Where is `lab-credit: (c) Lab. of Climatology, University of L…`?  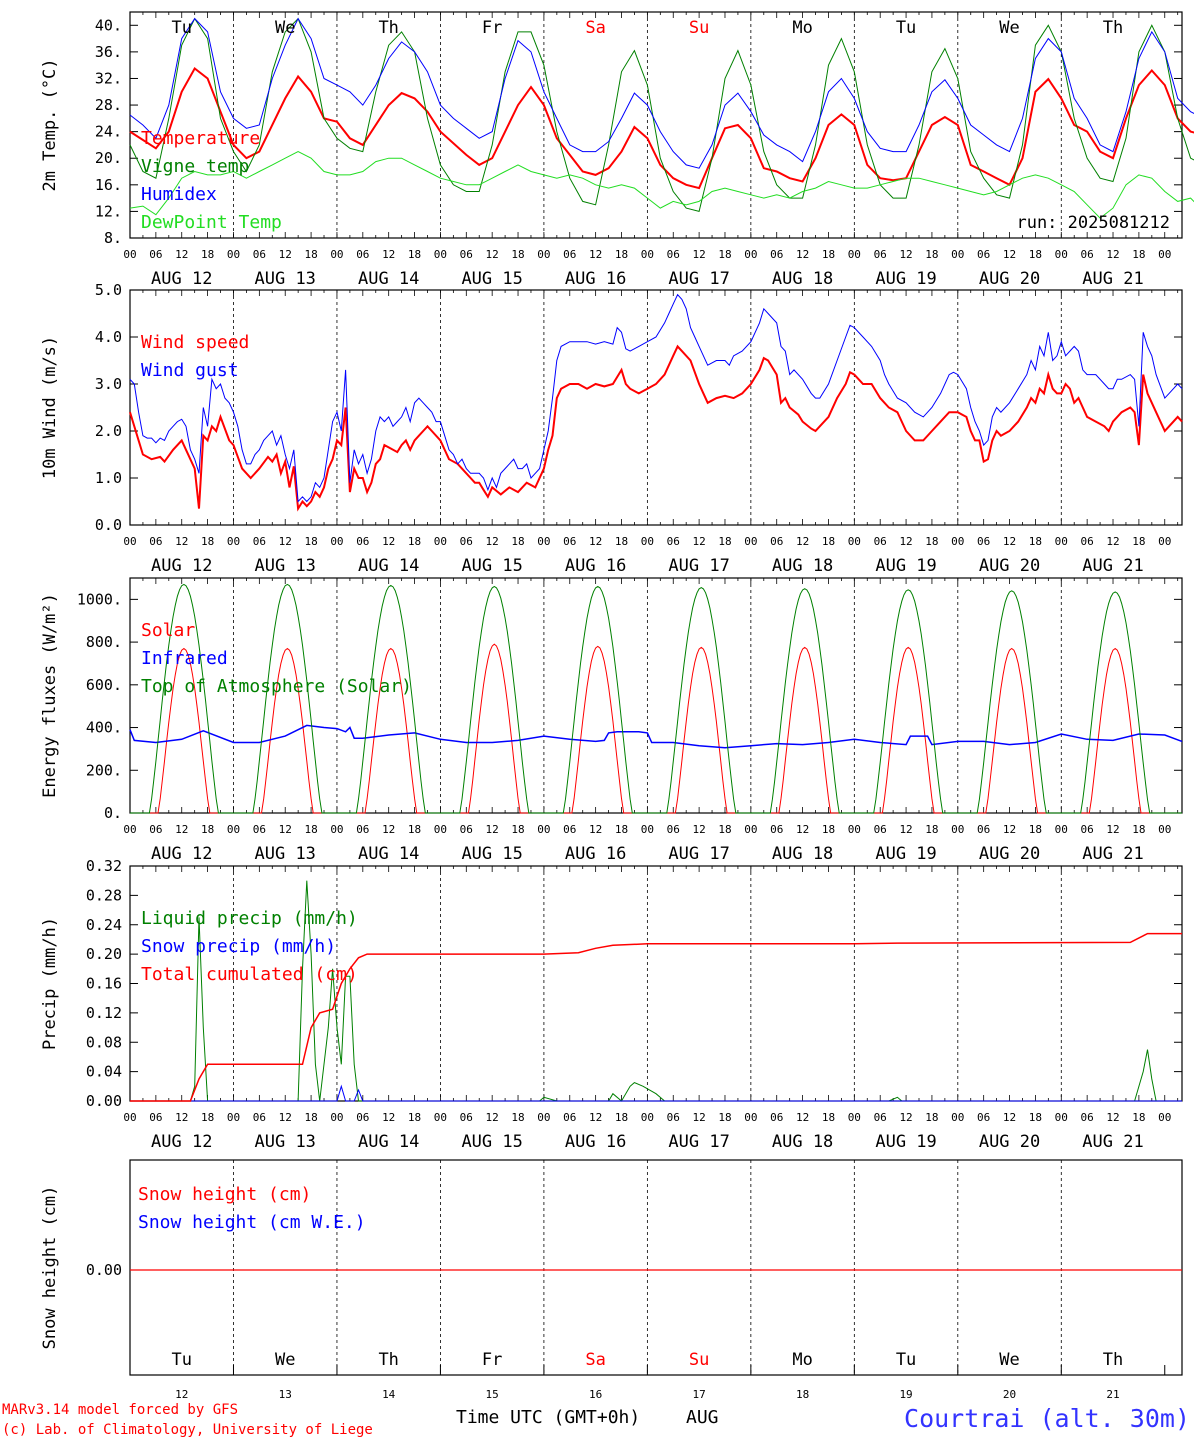
lab-credit: (c) Lab. of Climatology, University of L… is located at coordinates (187, 1430).